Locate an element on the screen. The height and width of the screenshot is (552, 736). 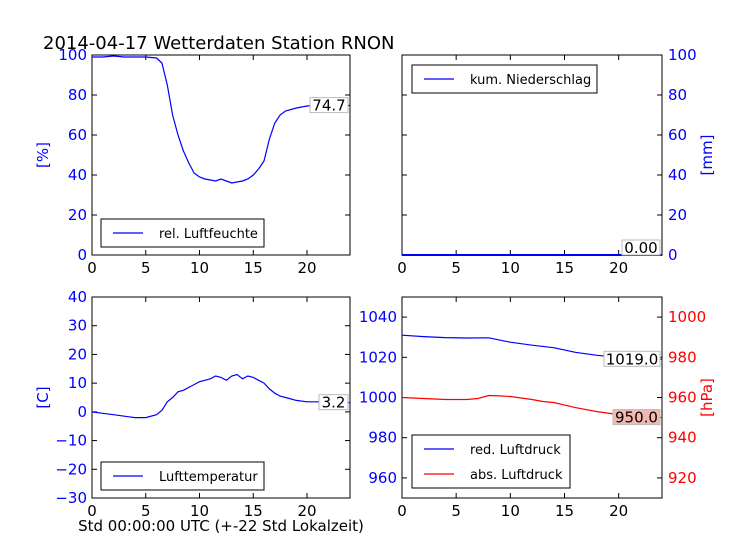
y-axis-label: [hPa] is located at coordinates (707, 397).